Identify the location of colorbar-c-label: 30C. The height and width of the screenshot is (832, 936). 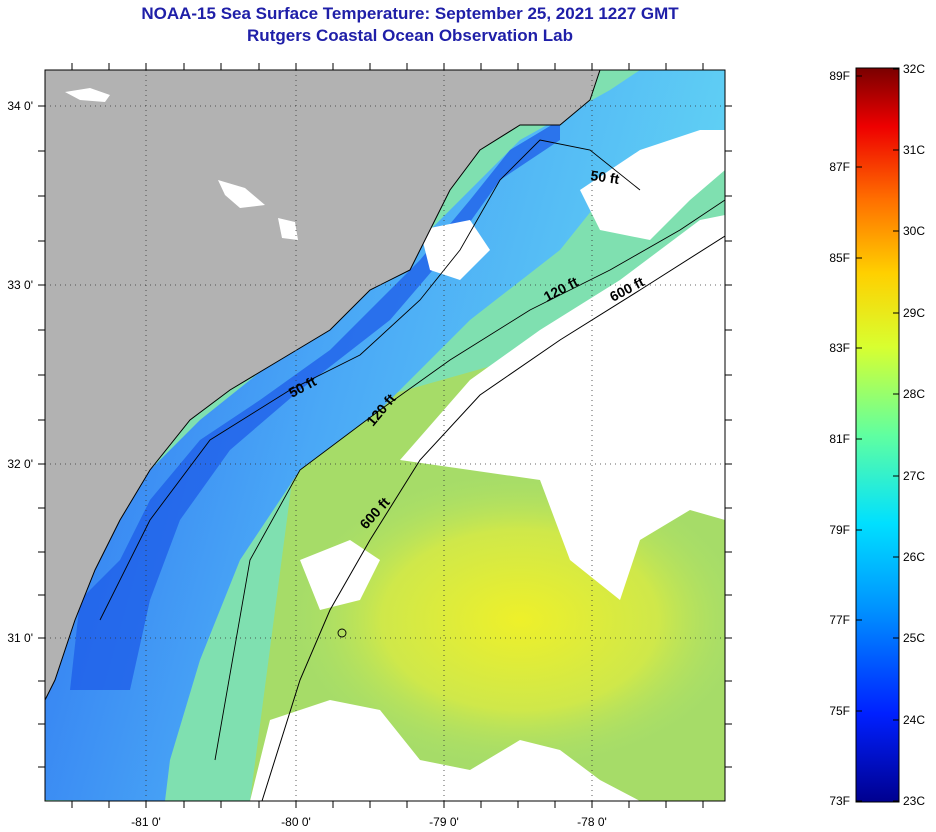
(914, 231).